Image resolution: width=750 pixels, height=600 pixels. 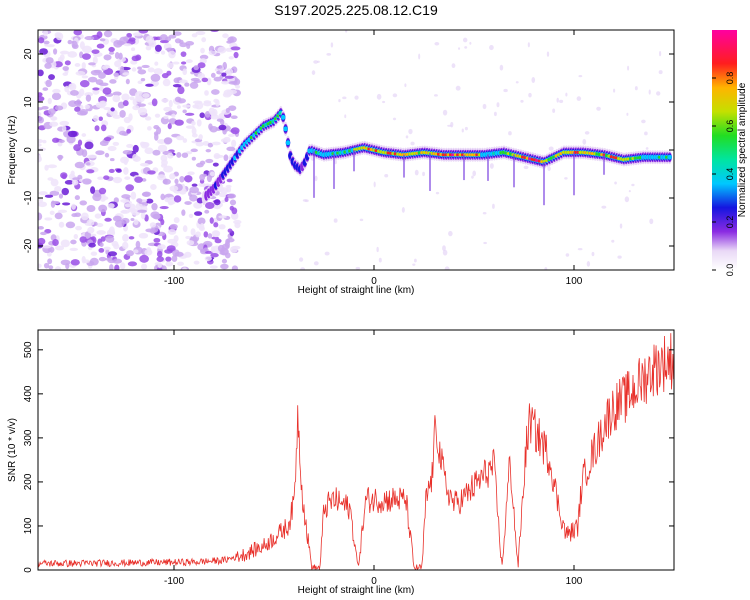 What do you see at coordinates (730, 126) in the screenshot?
I see `colorbar-tick-label: 0.6` at bounding box center [730, 126].